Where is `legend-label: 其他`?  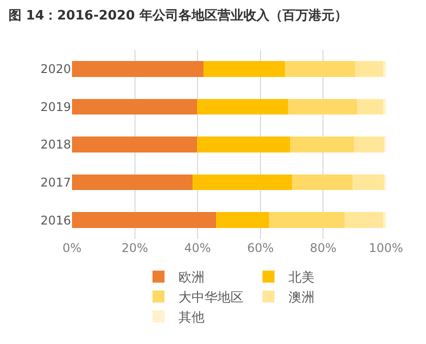
legend-label: 其他 is located at coordinates (191, 318).